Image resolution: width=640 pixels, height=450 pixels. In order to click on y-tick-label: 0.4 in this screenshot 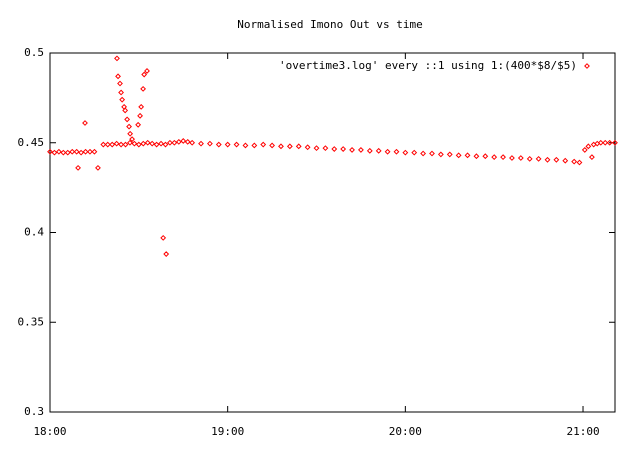, I will do `click(34, 232)`.